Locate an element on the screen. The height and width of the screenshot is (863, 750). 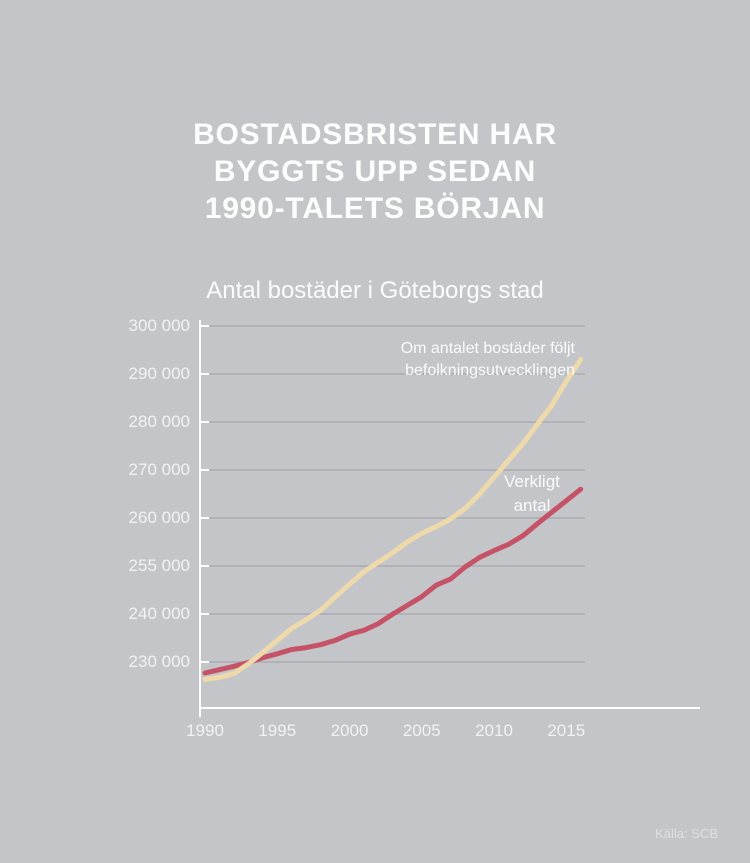
y-axis-label: 240 000 is located at coordinates (159, 613).